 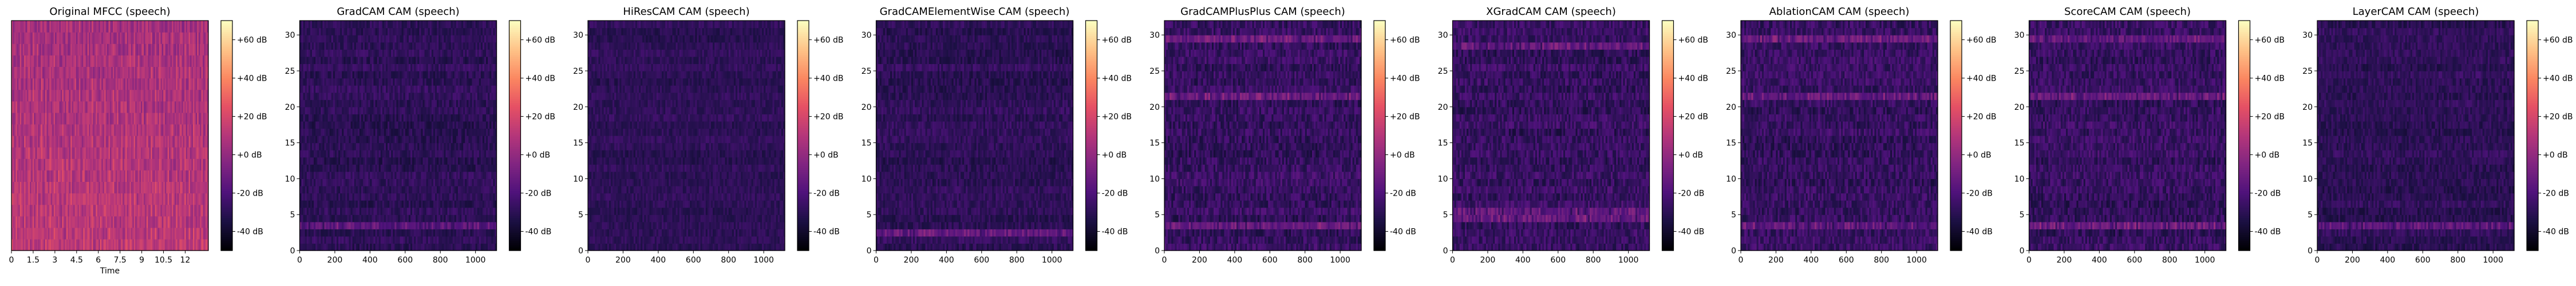 I want to click on x-tick-label: 10.5, so click(x=163, y=260).